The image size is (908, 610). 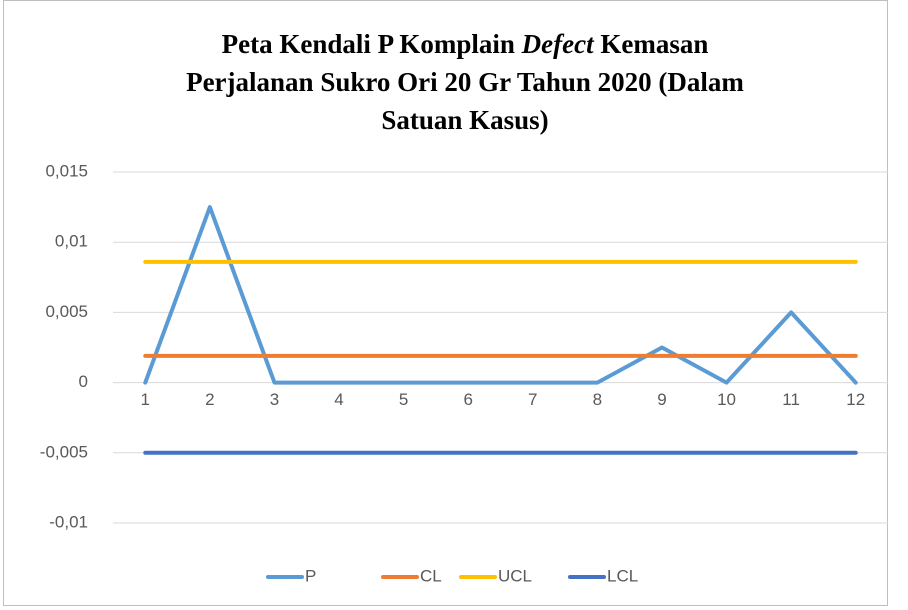 What do you see at coordinates (209, 399) in the screenshot?
I see `x-tick-label: 2` at bounding box center [209, 399].